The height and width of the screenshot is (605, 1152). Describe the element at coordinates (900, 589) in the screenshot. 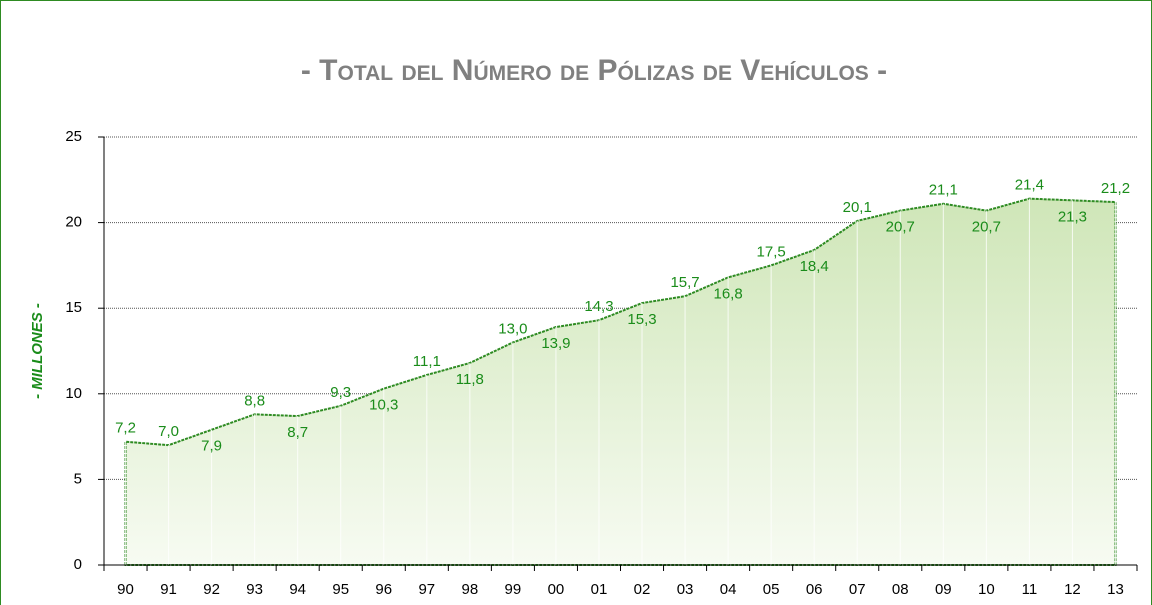

I see `x-tick-label: 08` at that location.